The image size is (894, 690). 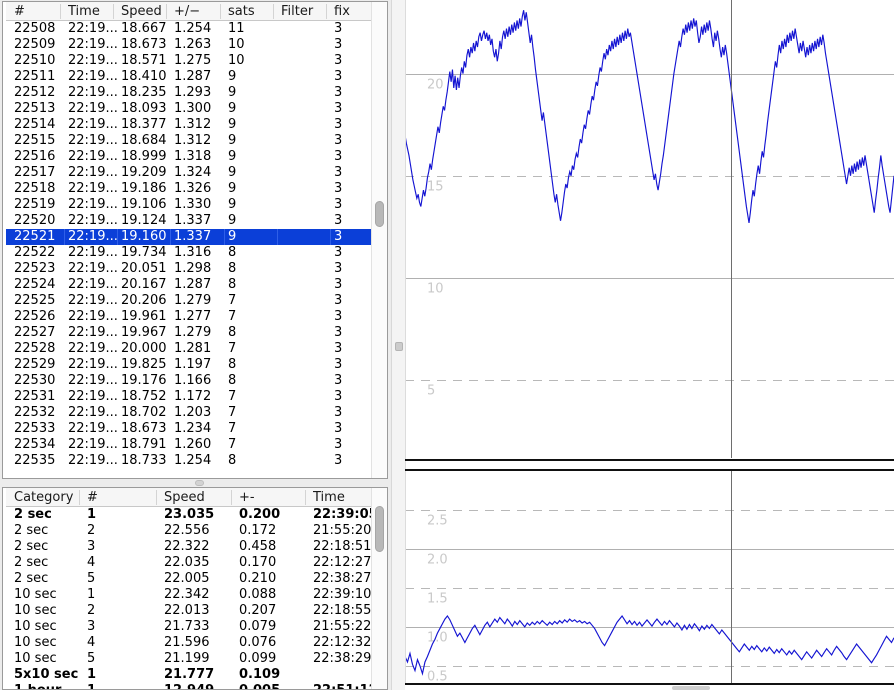 I want to click on table-row: 22514 22:19... 18.377 1.312 9 3, so click(x=196, y=125).